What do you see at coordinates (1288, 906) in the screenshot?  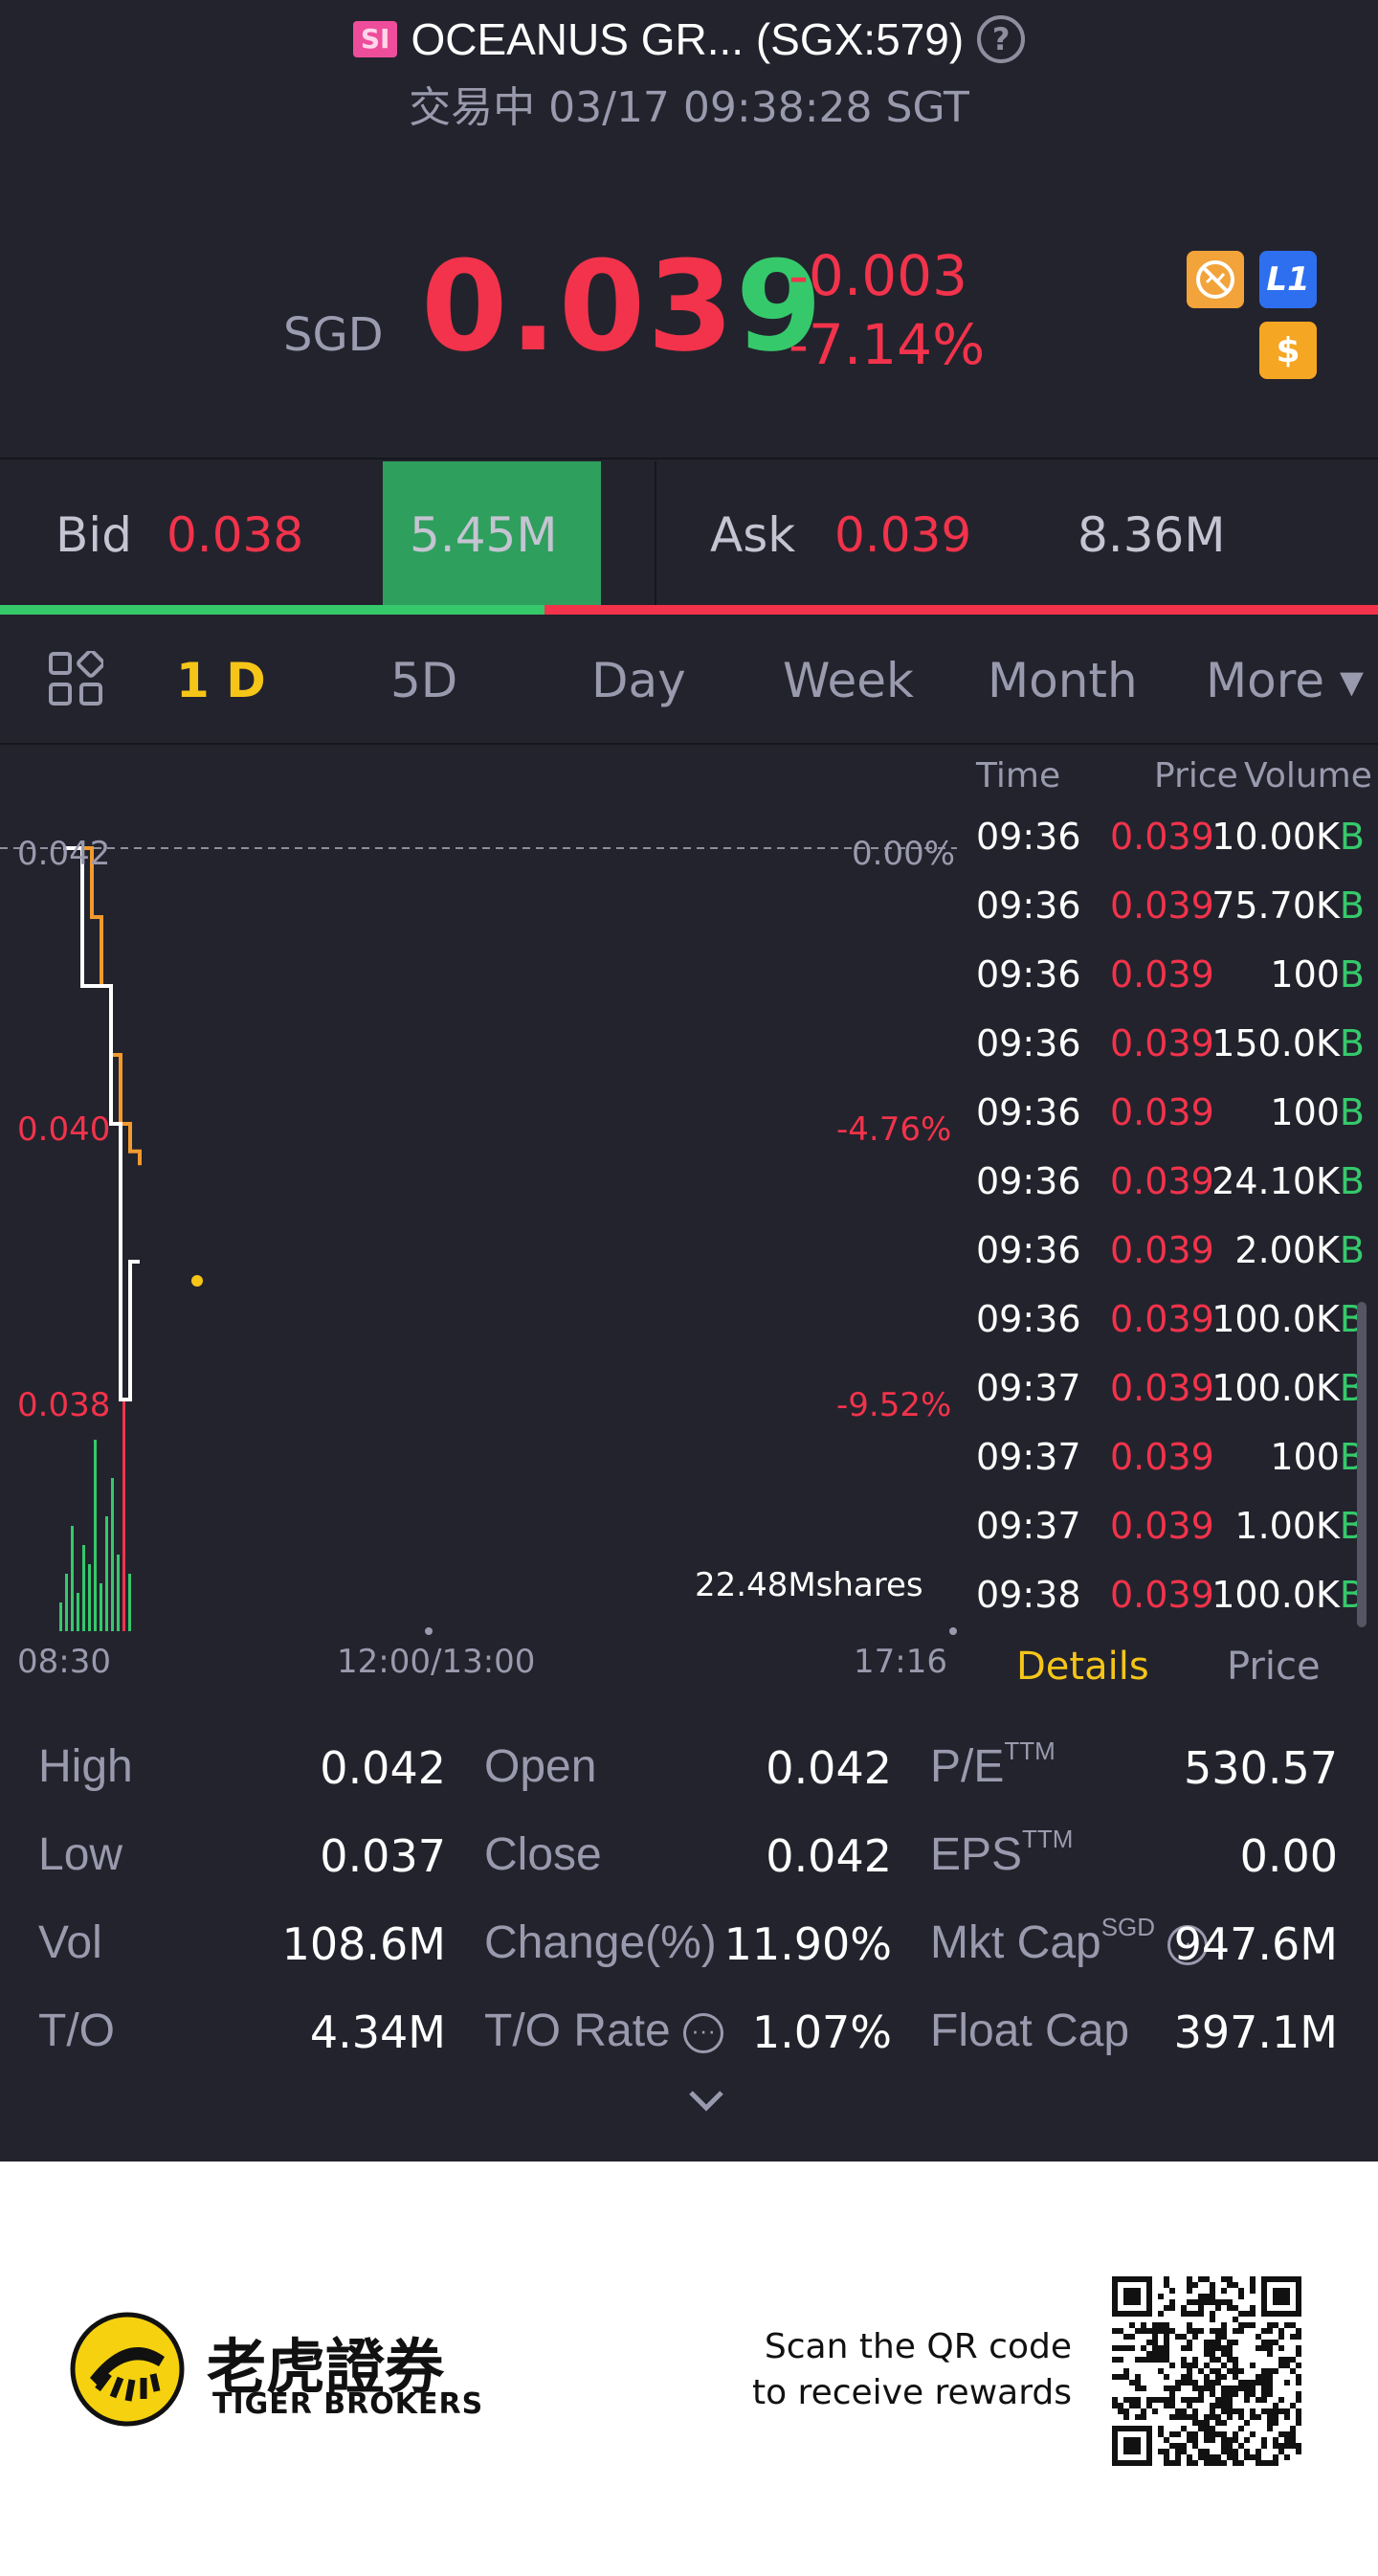 I see `tick-volume: 75.70KB` at bounding box center [1288, 906].